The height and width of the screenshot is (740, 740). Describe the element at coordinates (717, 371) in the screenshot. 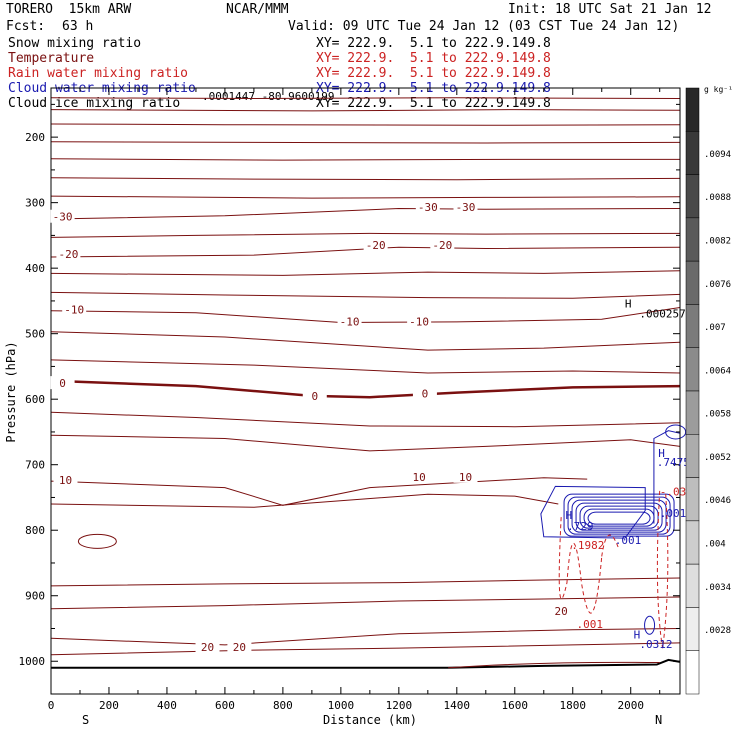

I see `colorbar-label: .0064` at that location.